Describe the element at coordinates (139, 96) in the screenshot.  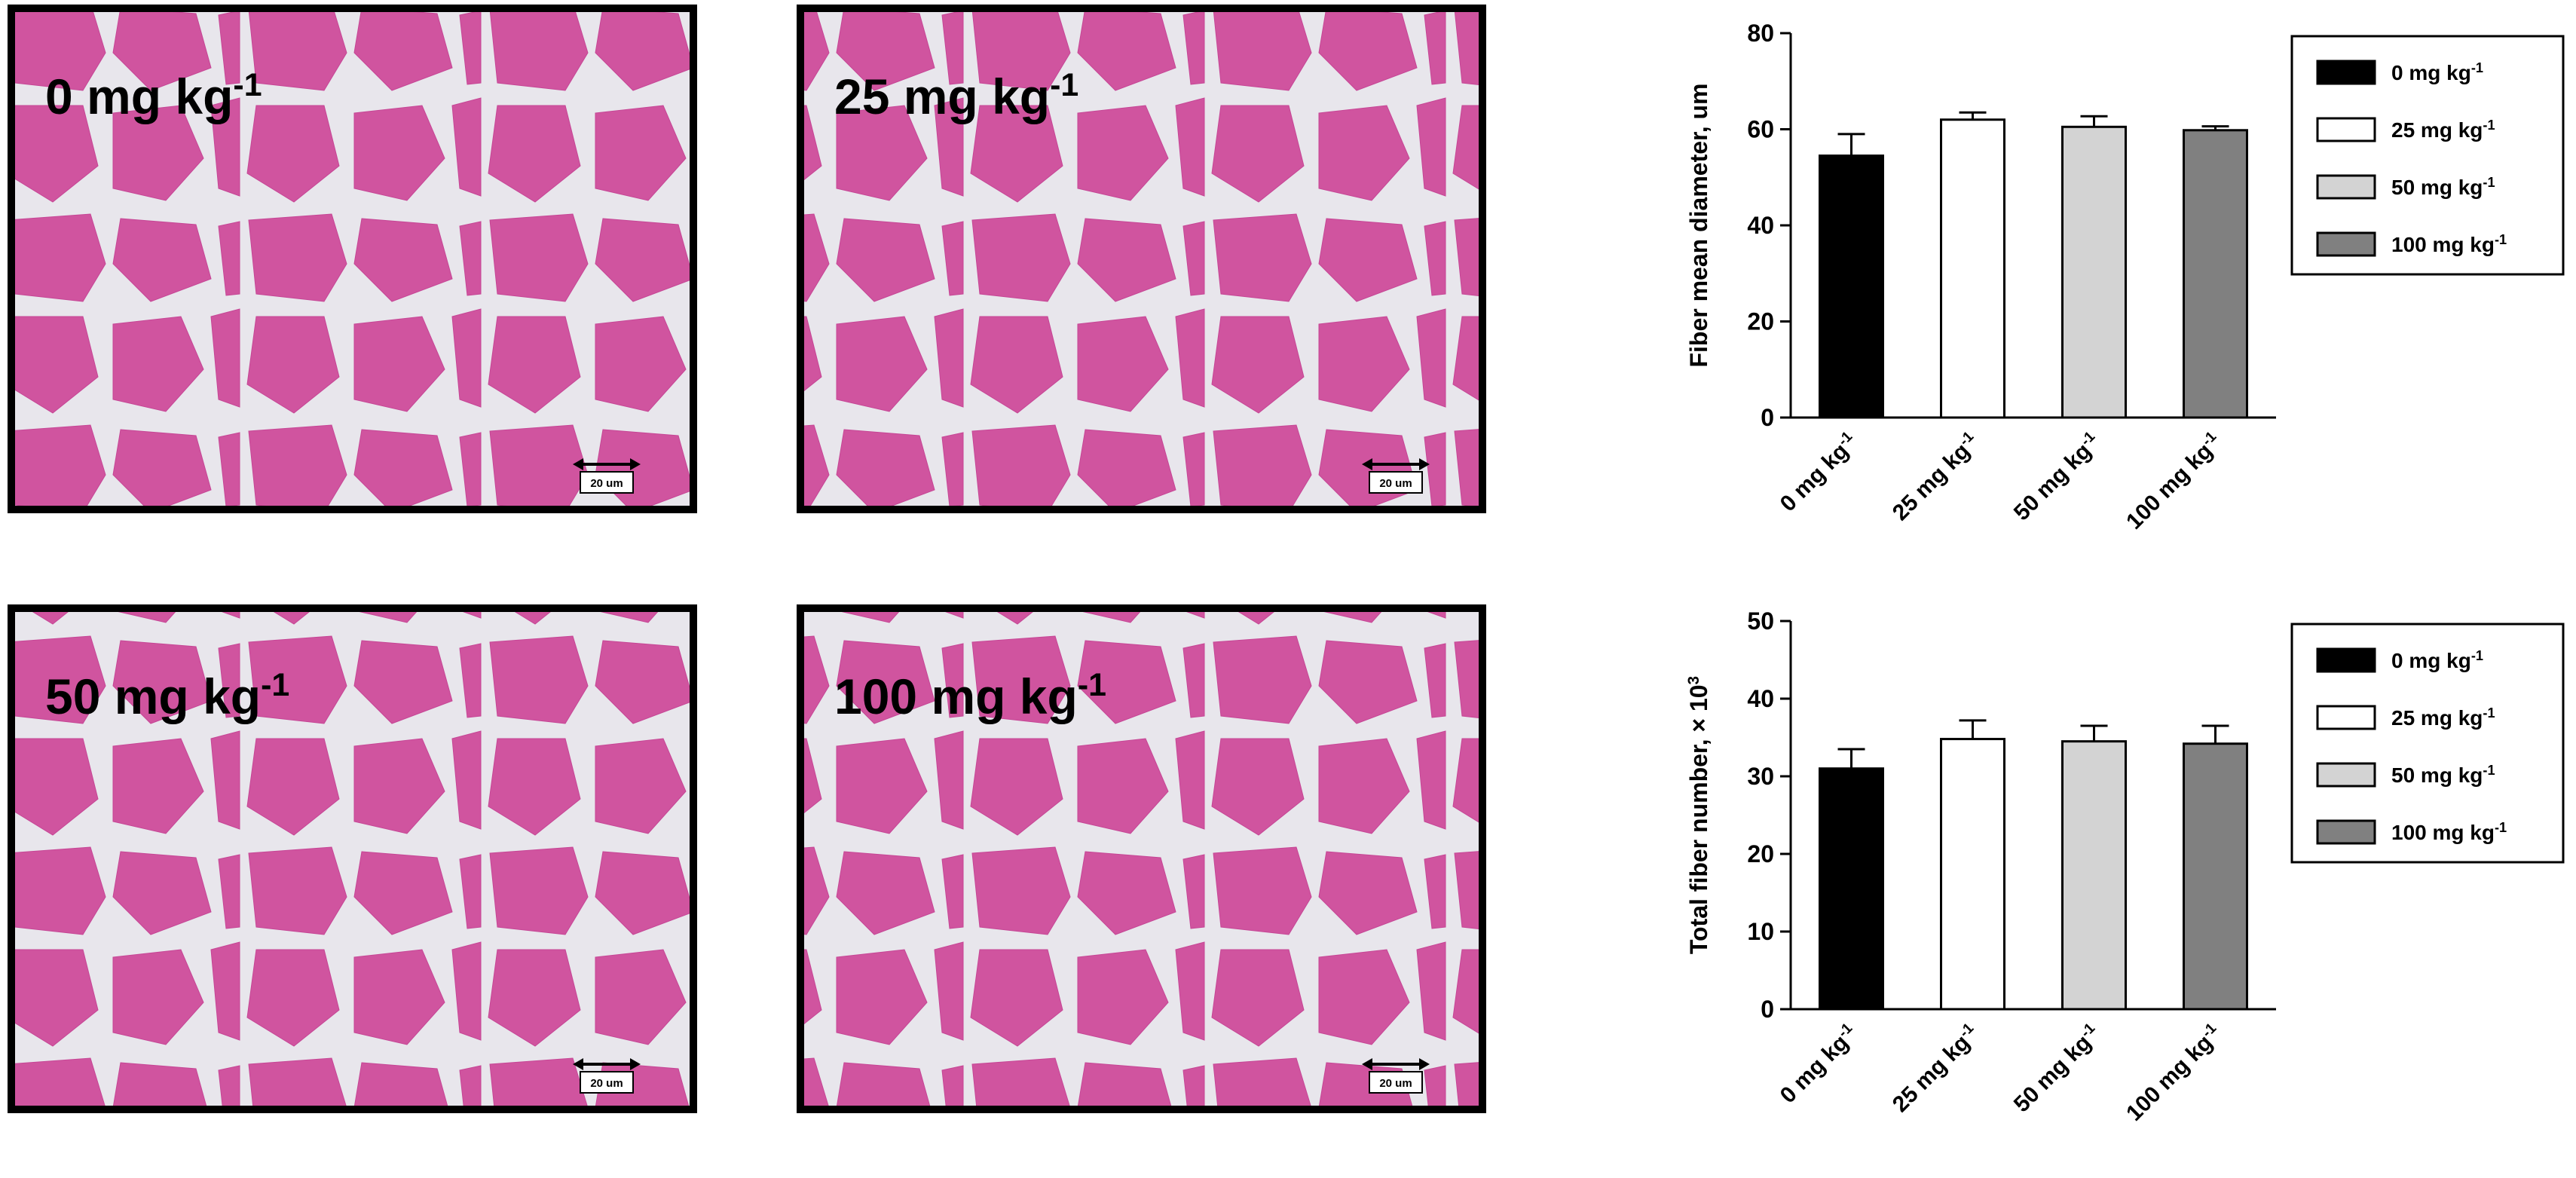
I see `panel-label-main: 0 mg kg` at that location.